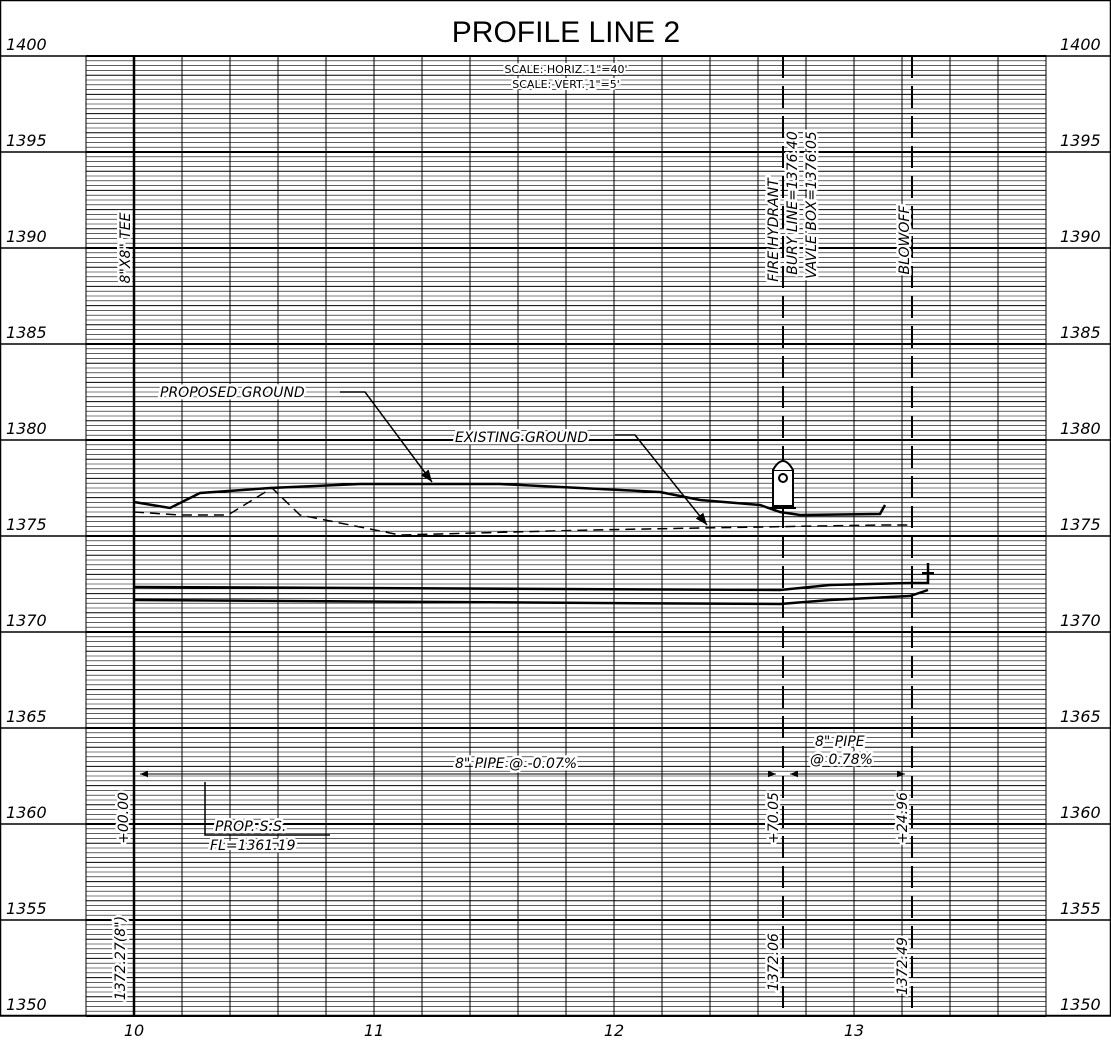  Describe the element at coordinates (126, 247) in the screenshot. I see `annotation: 8"X8" TEE` at that location.